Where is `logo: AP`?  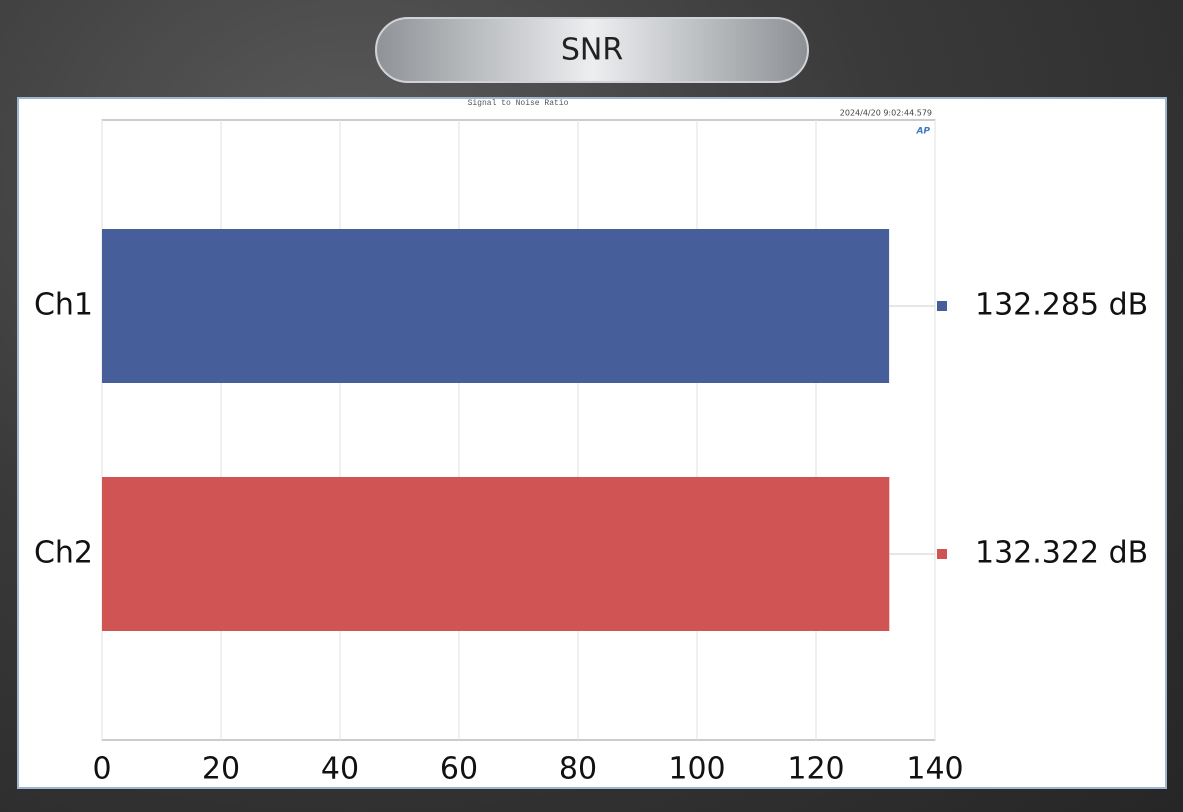 logo: AP is located at coordinates (922, 132).